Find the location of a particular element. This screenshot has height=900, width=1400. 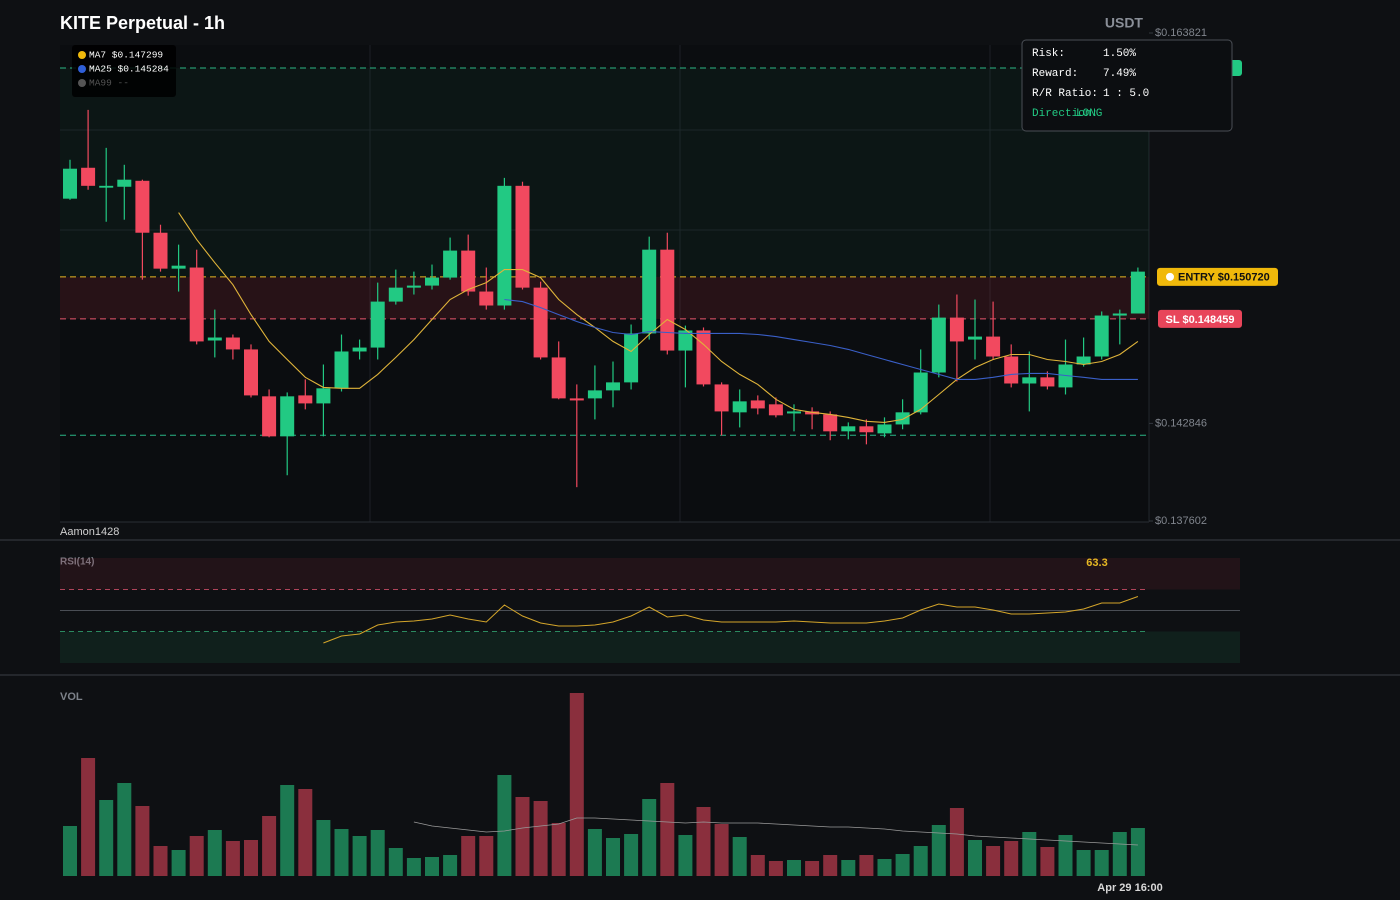

legend-box is located at coordinates (124, 71).